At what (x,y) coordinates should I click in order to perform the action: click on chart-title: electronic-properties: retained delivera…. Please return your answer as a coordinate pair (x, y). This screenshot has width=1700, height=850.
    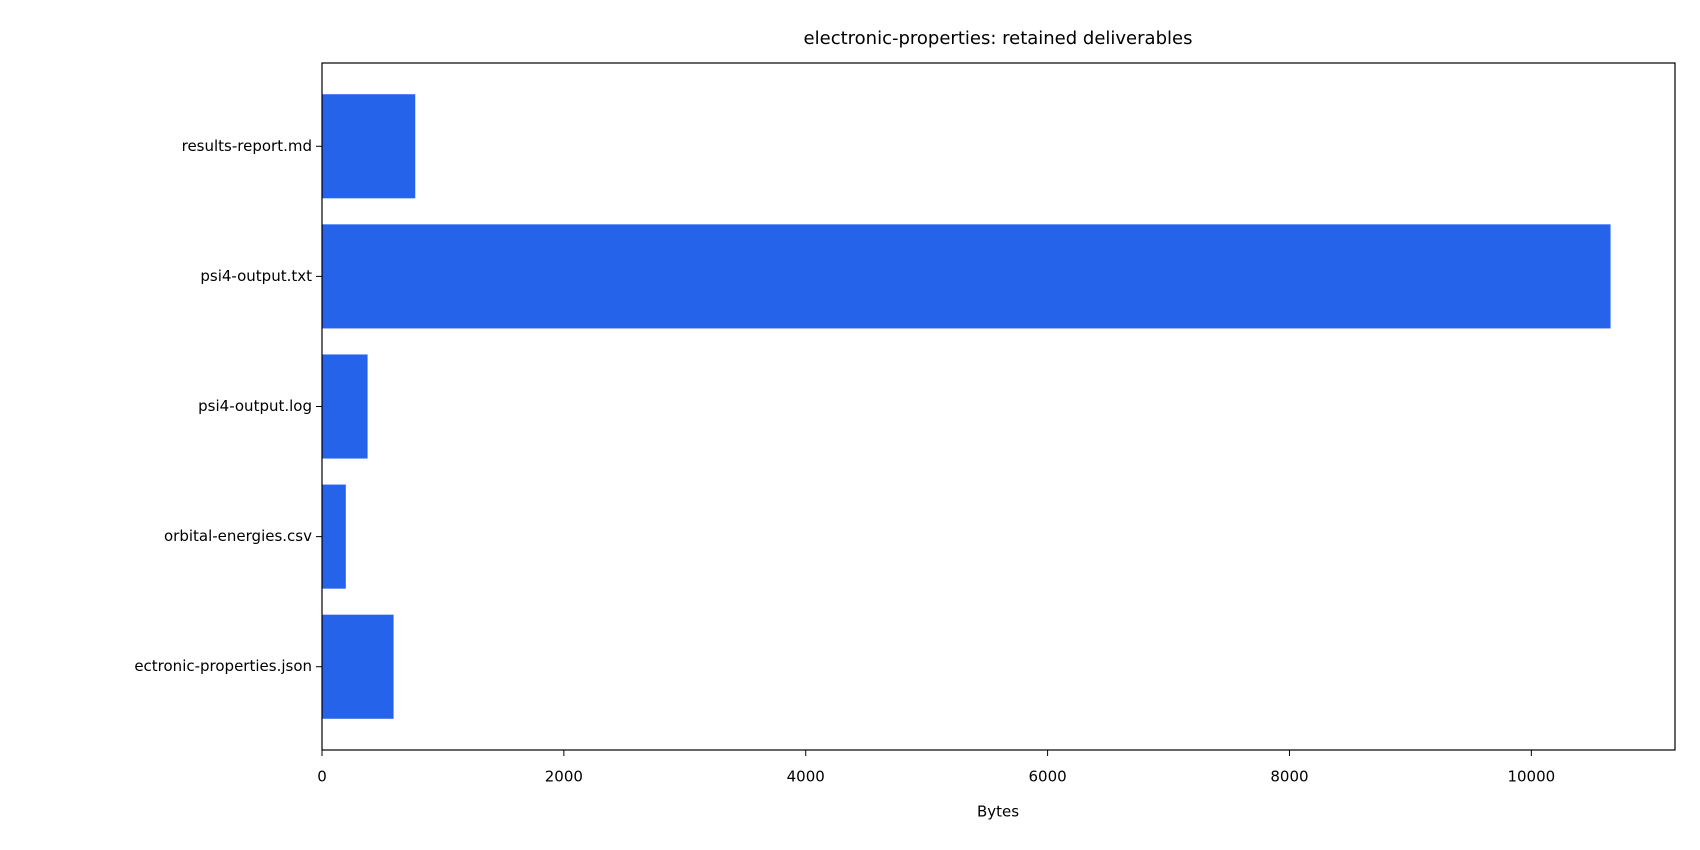
    Looking at the image, I should click on (998, 38).